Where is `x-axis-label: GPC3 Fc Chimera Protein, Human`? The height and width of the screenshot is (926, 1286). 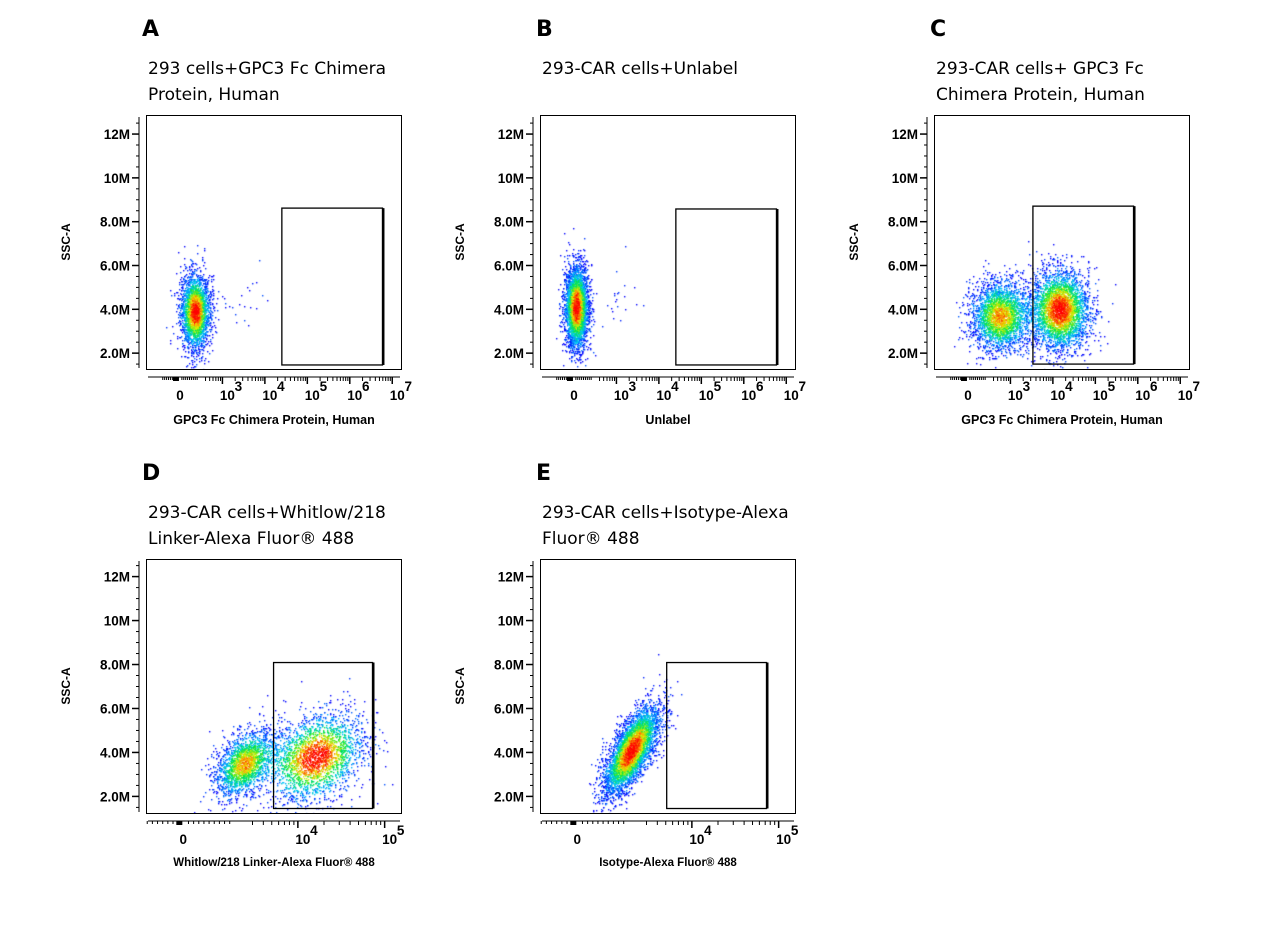
x-axis-label: GPC3 Fc Chimera Protein, Human is located at coordinates (274, 420).